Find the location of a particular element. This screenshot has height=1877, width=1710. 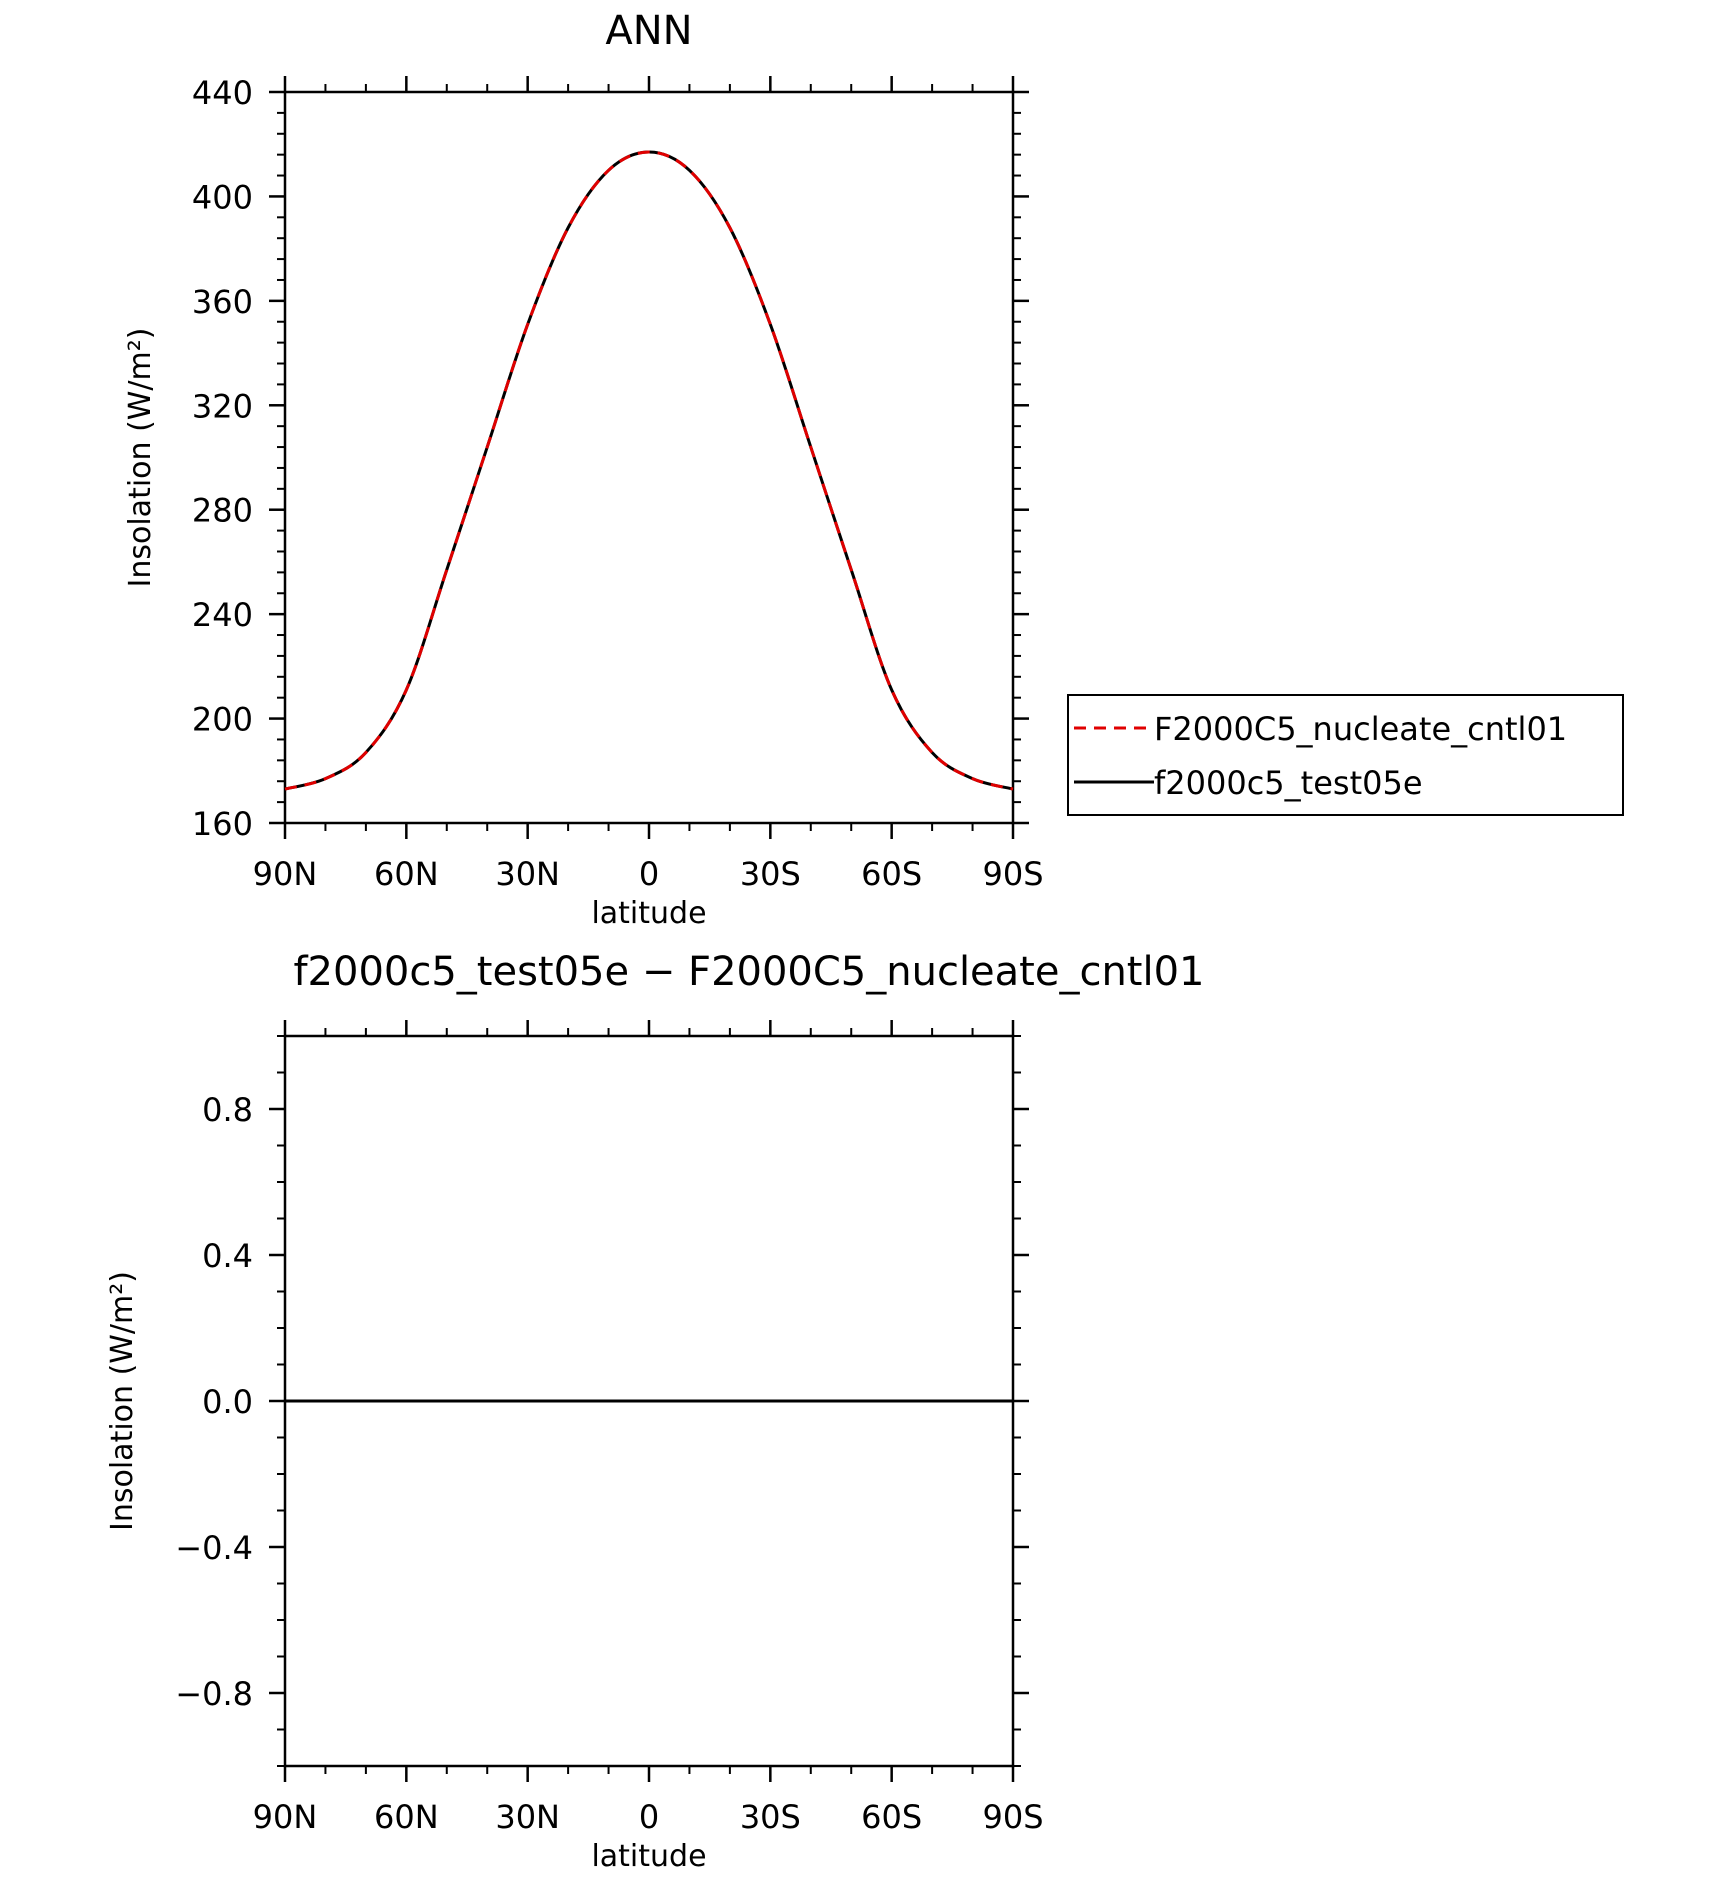

y-tick-label: 0.0 is located at coordinates (227, 1402).